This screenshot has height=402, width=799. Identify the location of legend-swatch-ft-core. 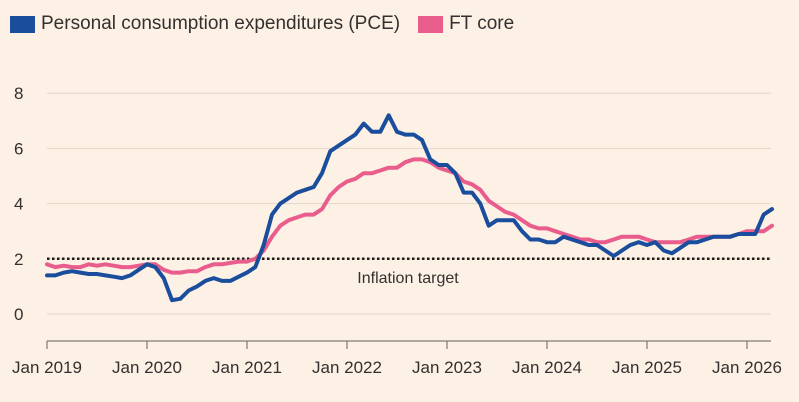
(431, 24).